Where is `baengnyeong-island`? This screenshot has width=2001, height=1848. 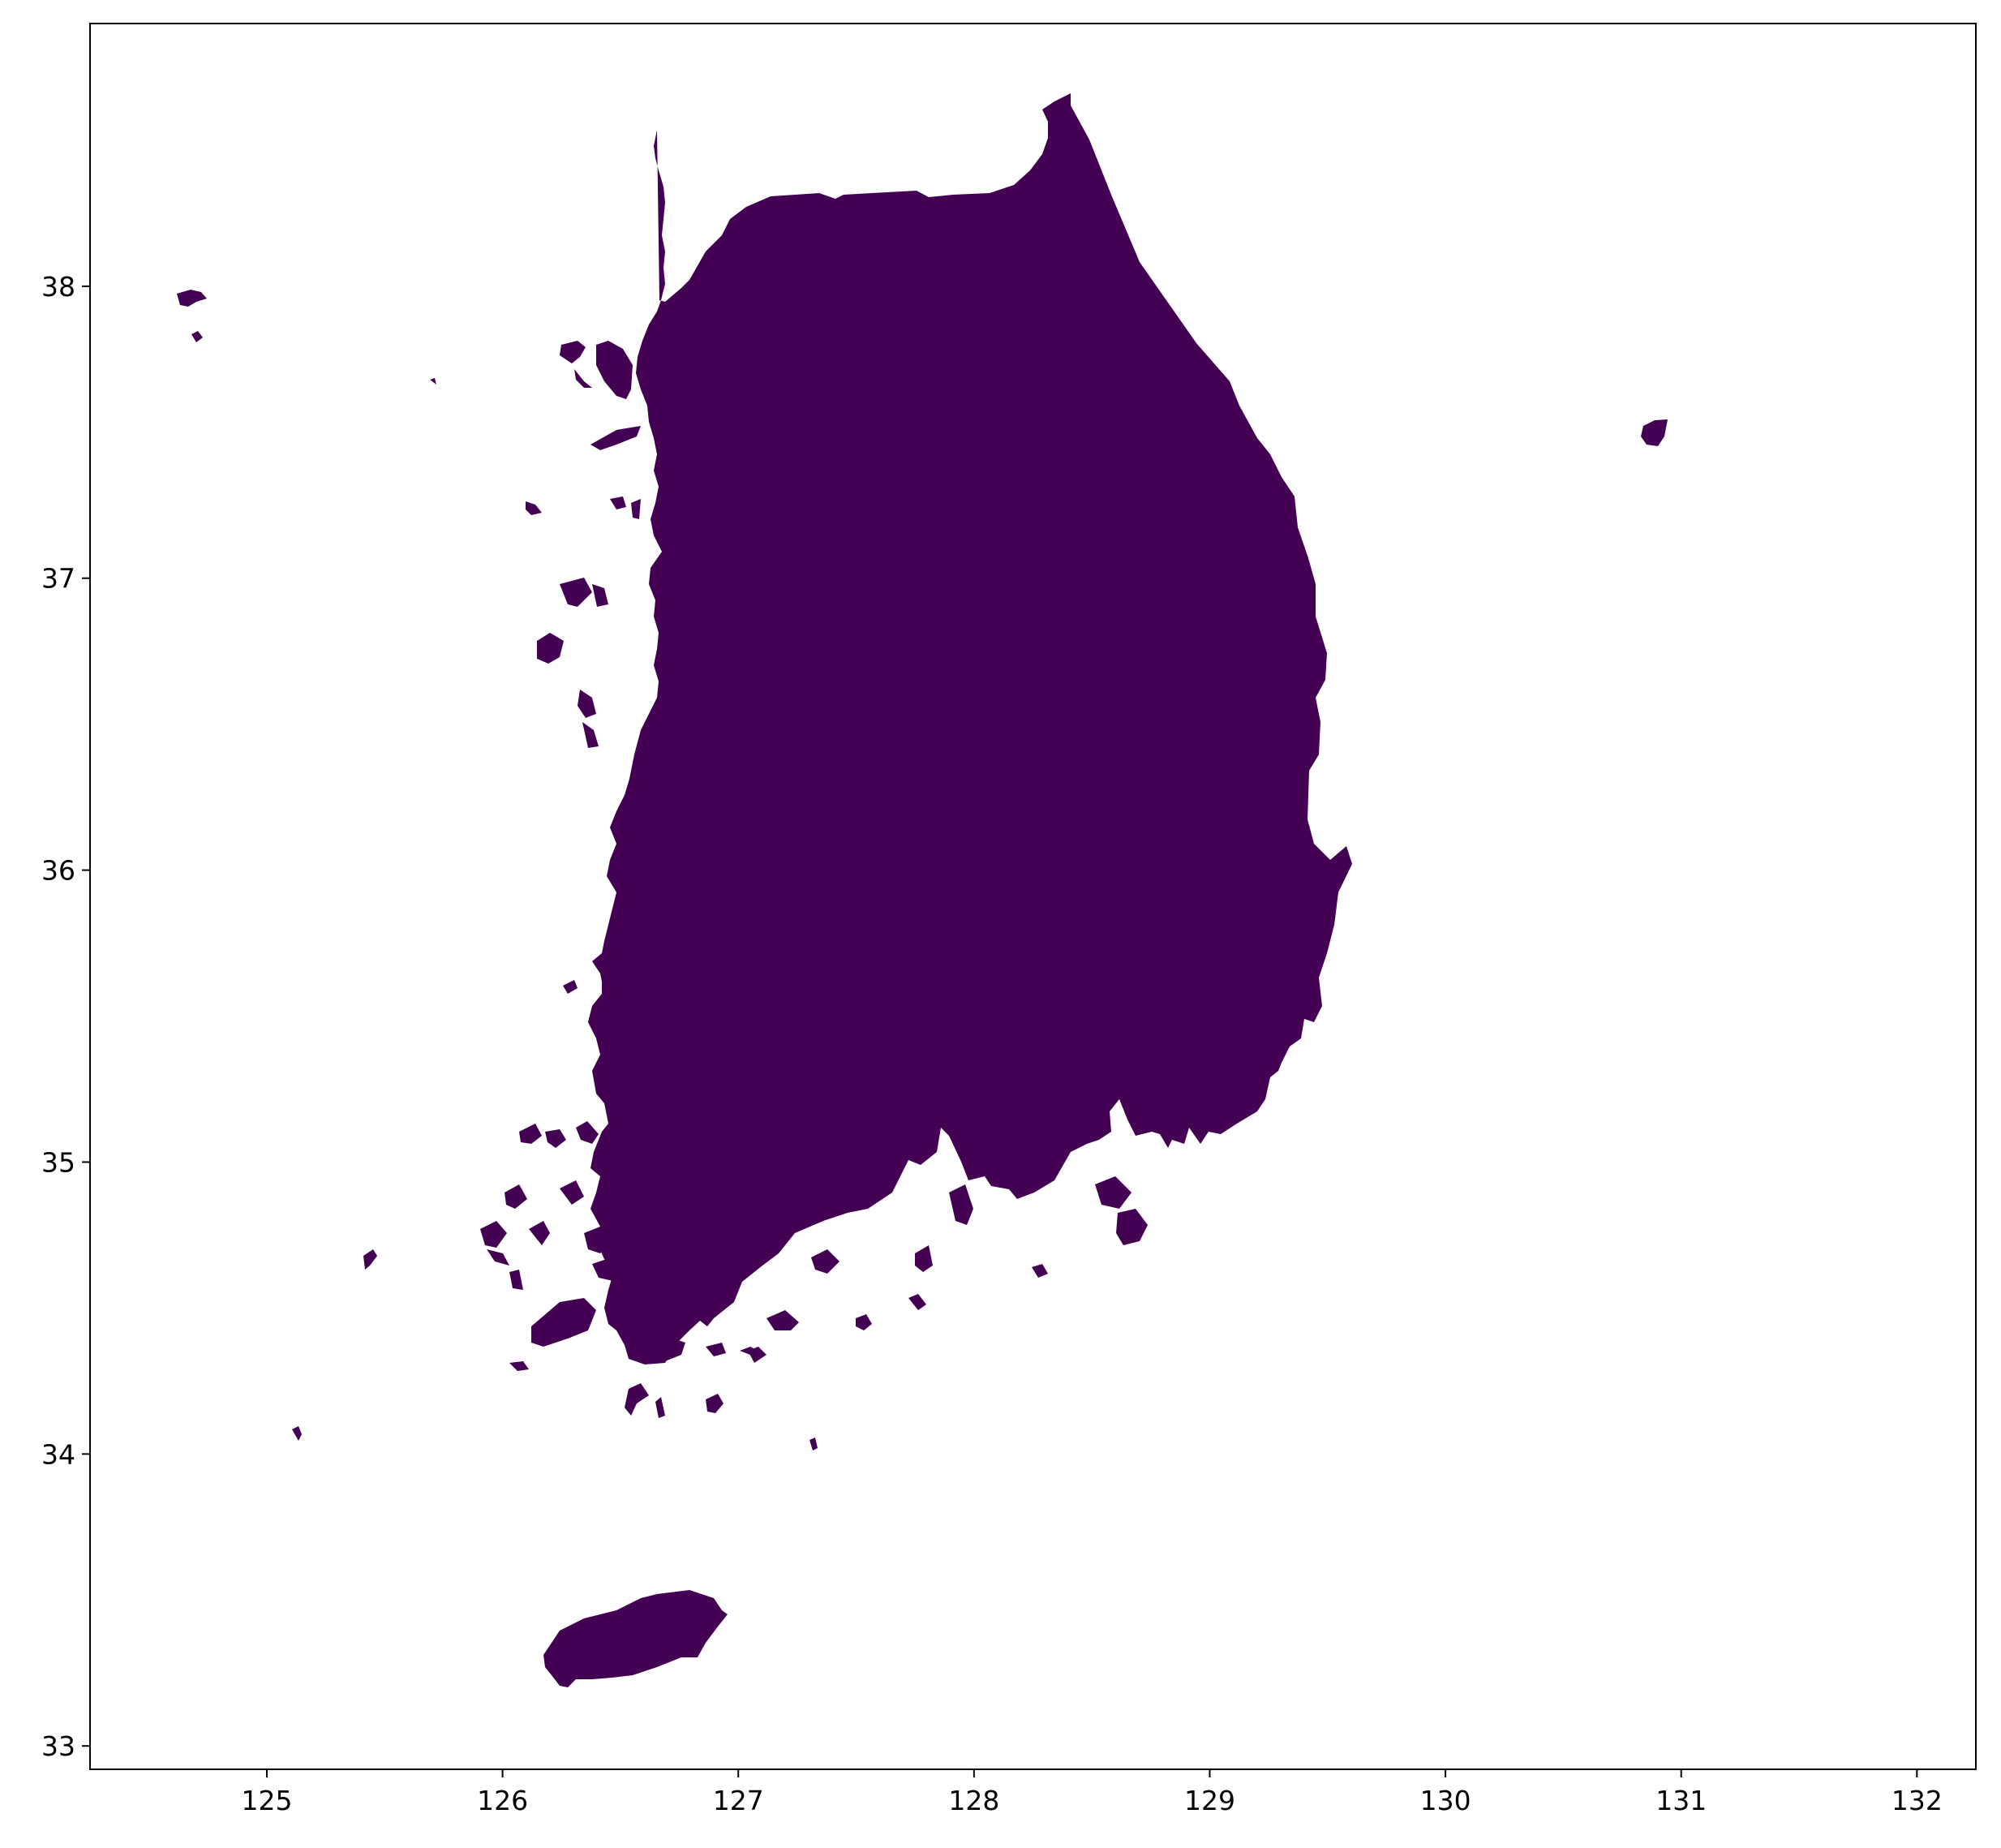
baengnyeong-island is located at coordinates (192, 298).